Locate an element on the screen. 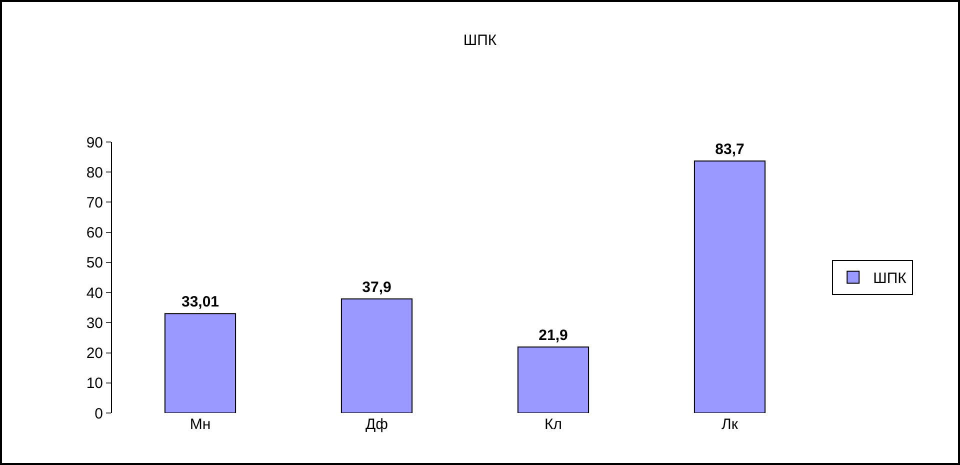 This screenshot has width=960, height=465. x-tick-label: Мн is located at coordinates (200, 424).